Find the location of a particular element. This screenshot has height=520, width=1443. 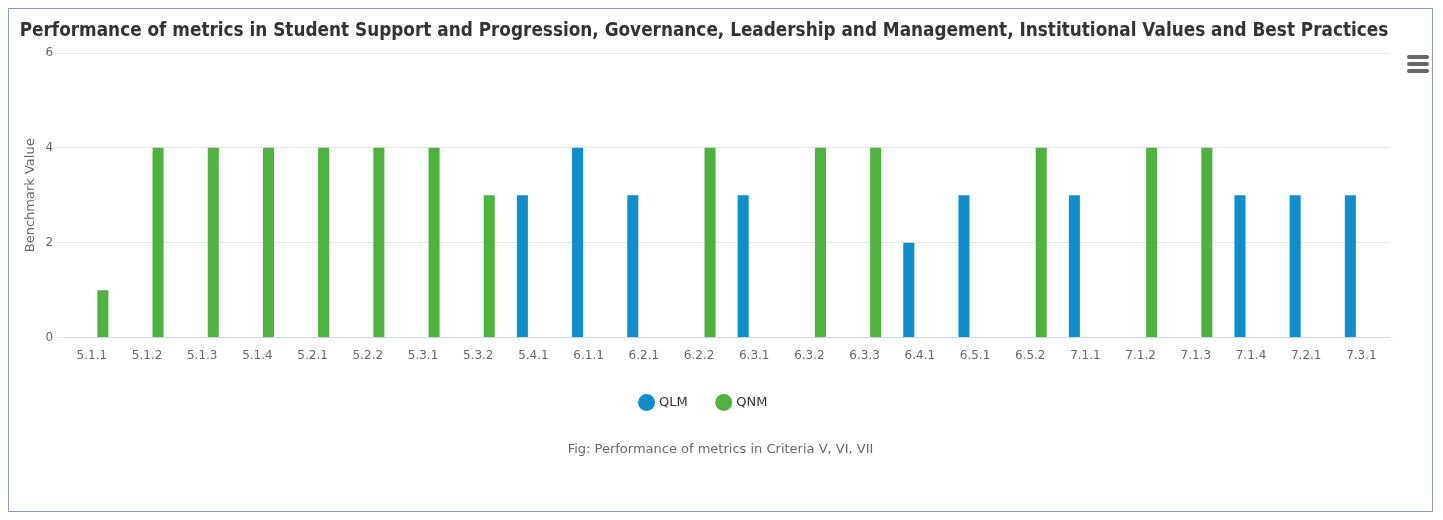

x-tick-label: 5.3.2 is located at coordinates (478, 354).